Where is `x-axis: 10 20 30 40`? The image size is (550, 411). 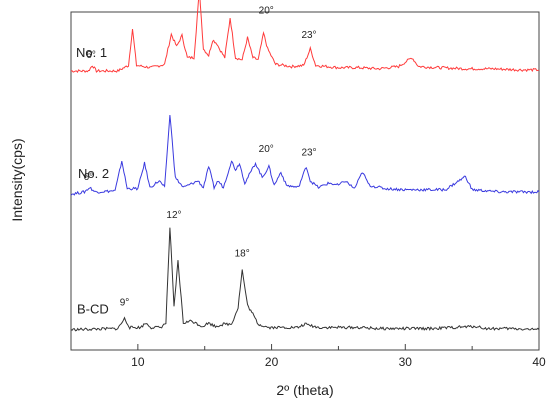
x-axis: 10 20 30 40 is located at coordinates (308, 356).